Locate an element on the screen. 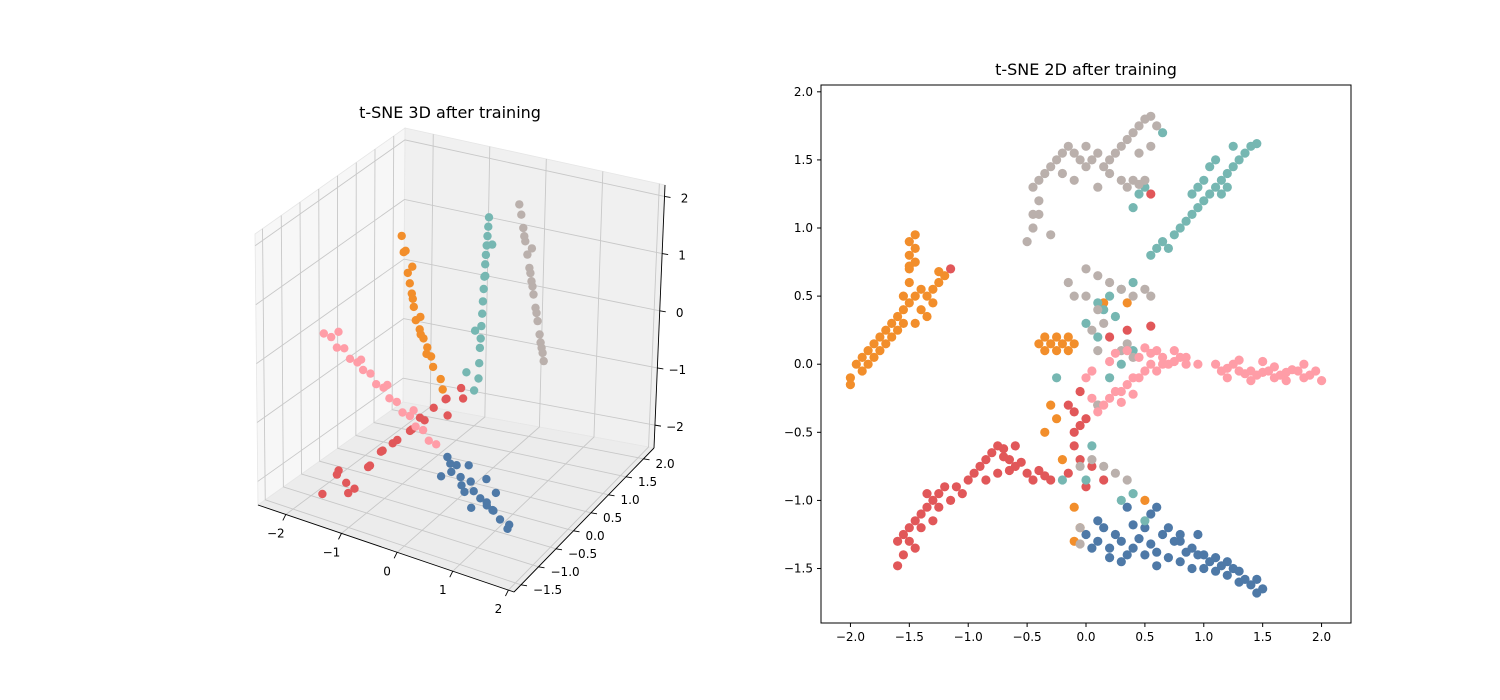 Image resolution: width=1500 pixels, height=700 pixels. points-3d is located at coordinates (433, 366).